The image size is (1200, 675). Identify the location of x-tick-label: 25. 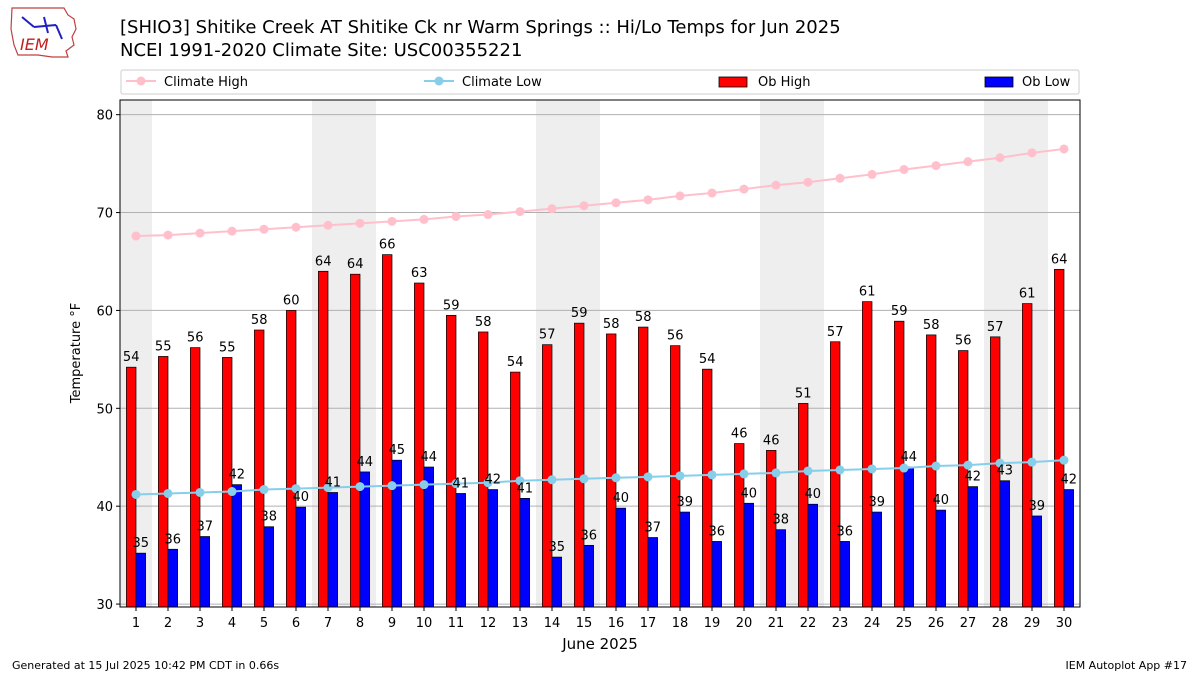
(904, 623).